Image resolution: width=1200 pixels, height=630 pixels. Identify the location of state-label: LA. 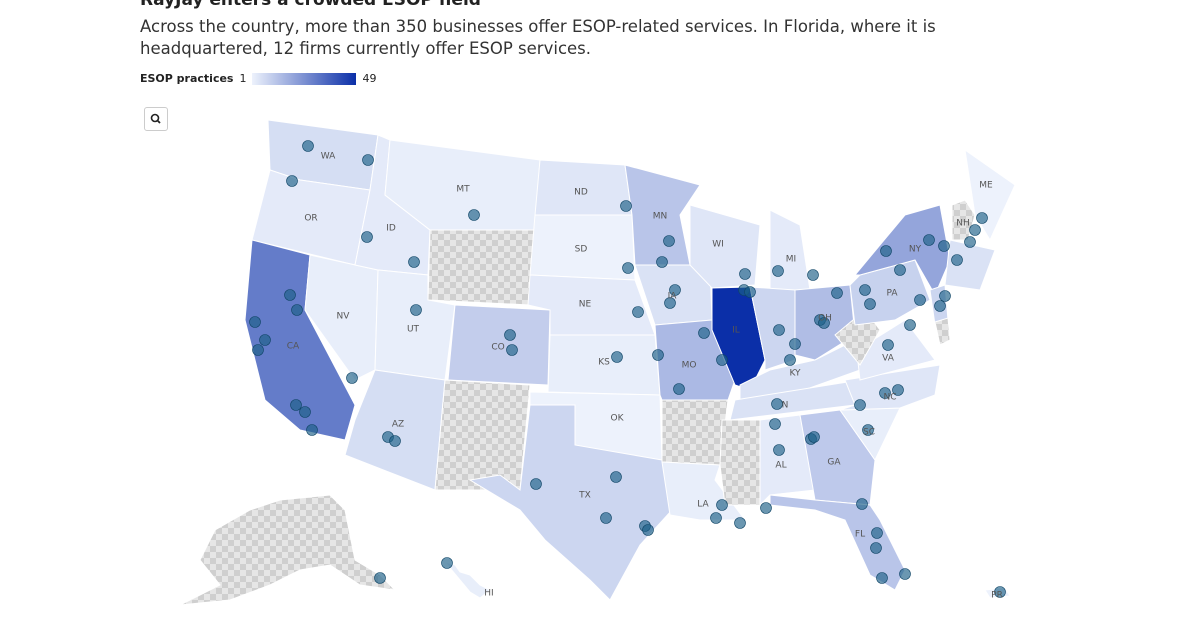
(703, 505).